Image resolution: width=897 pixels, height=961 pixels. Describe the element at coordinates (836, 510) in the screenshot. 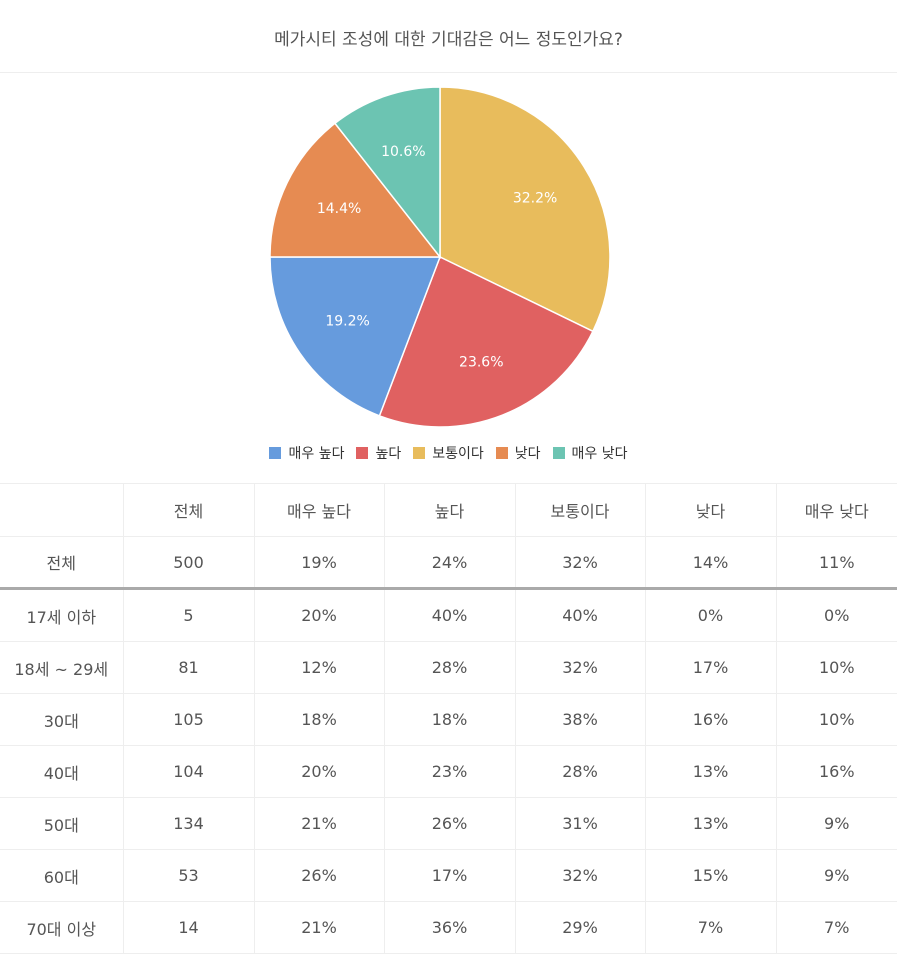

I see `header-cell: 매우 낮다` at that location.